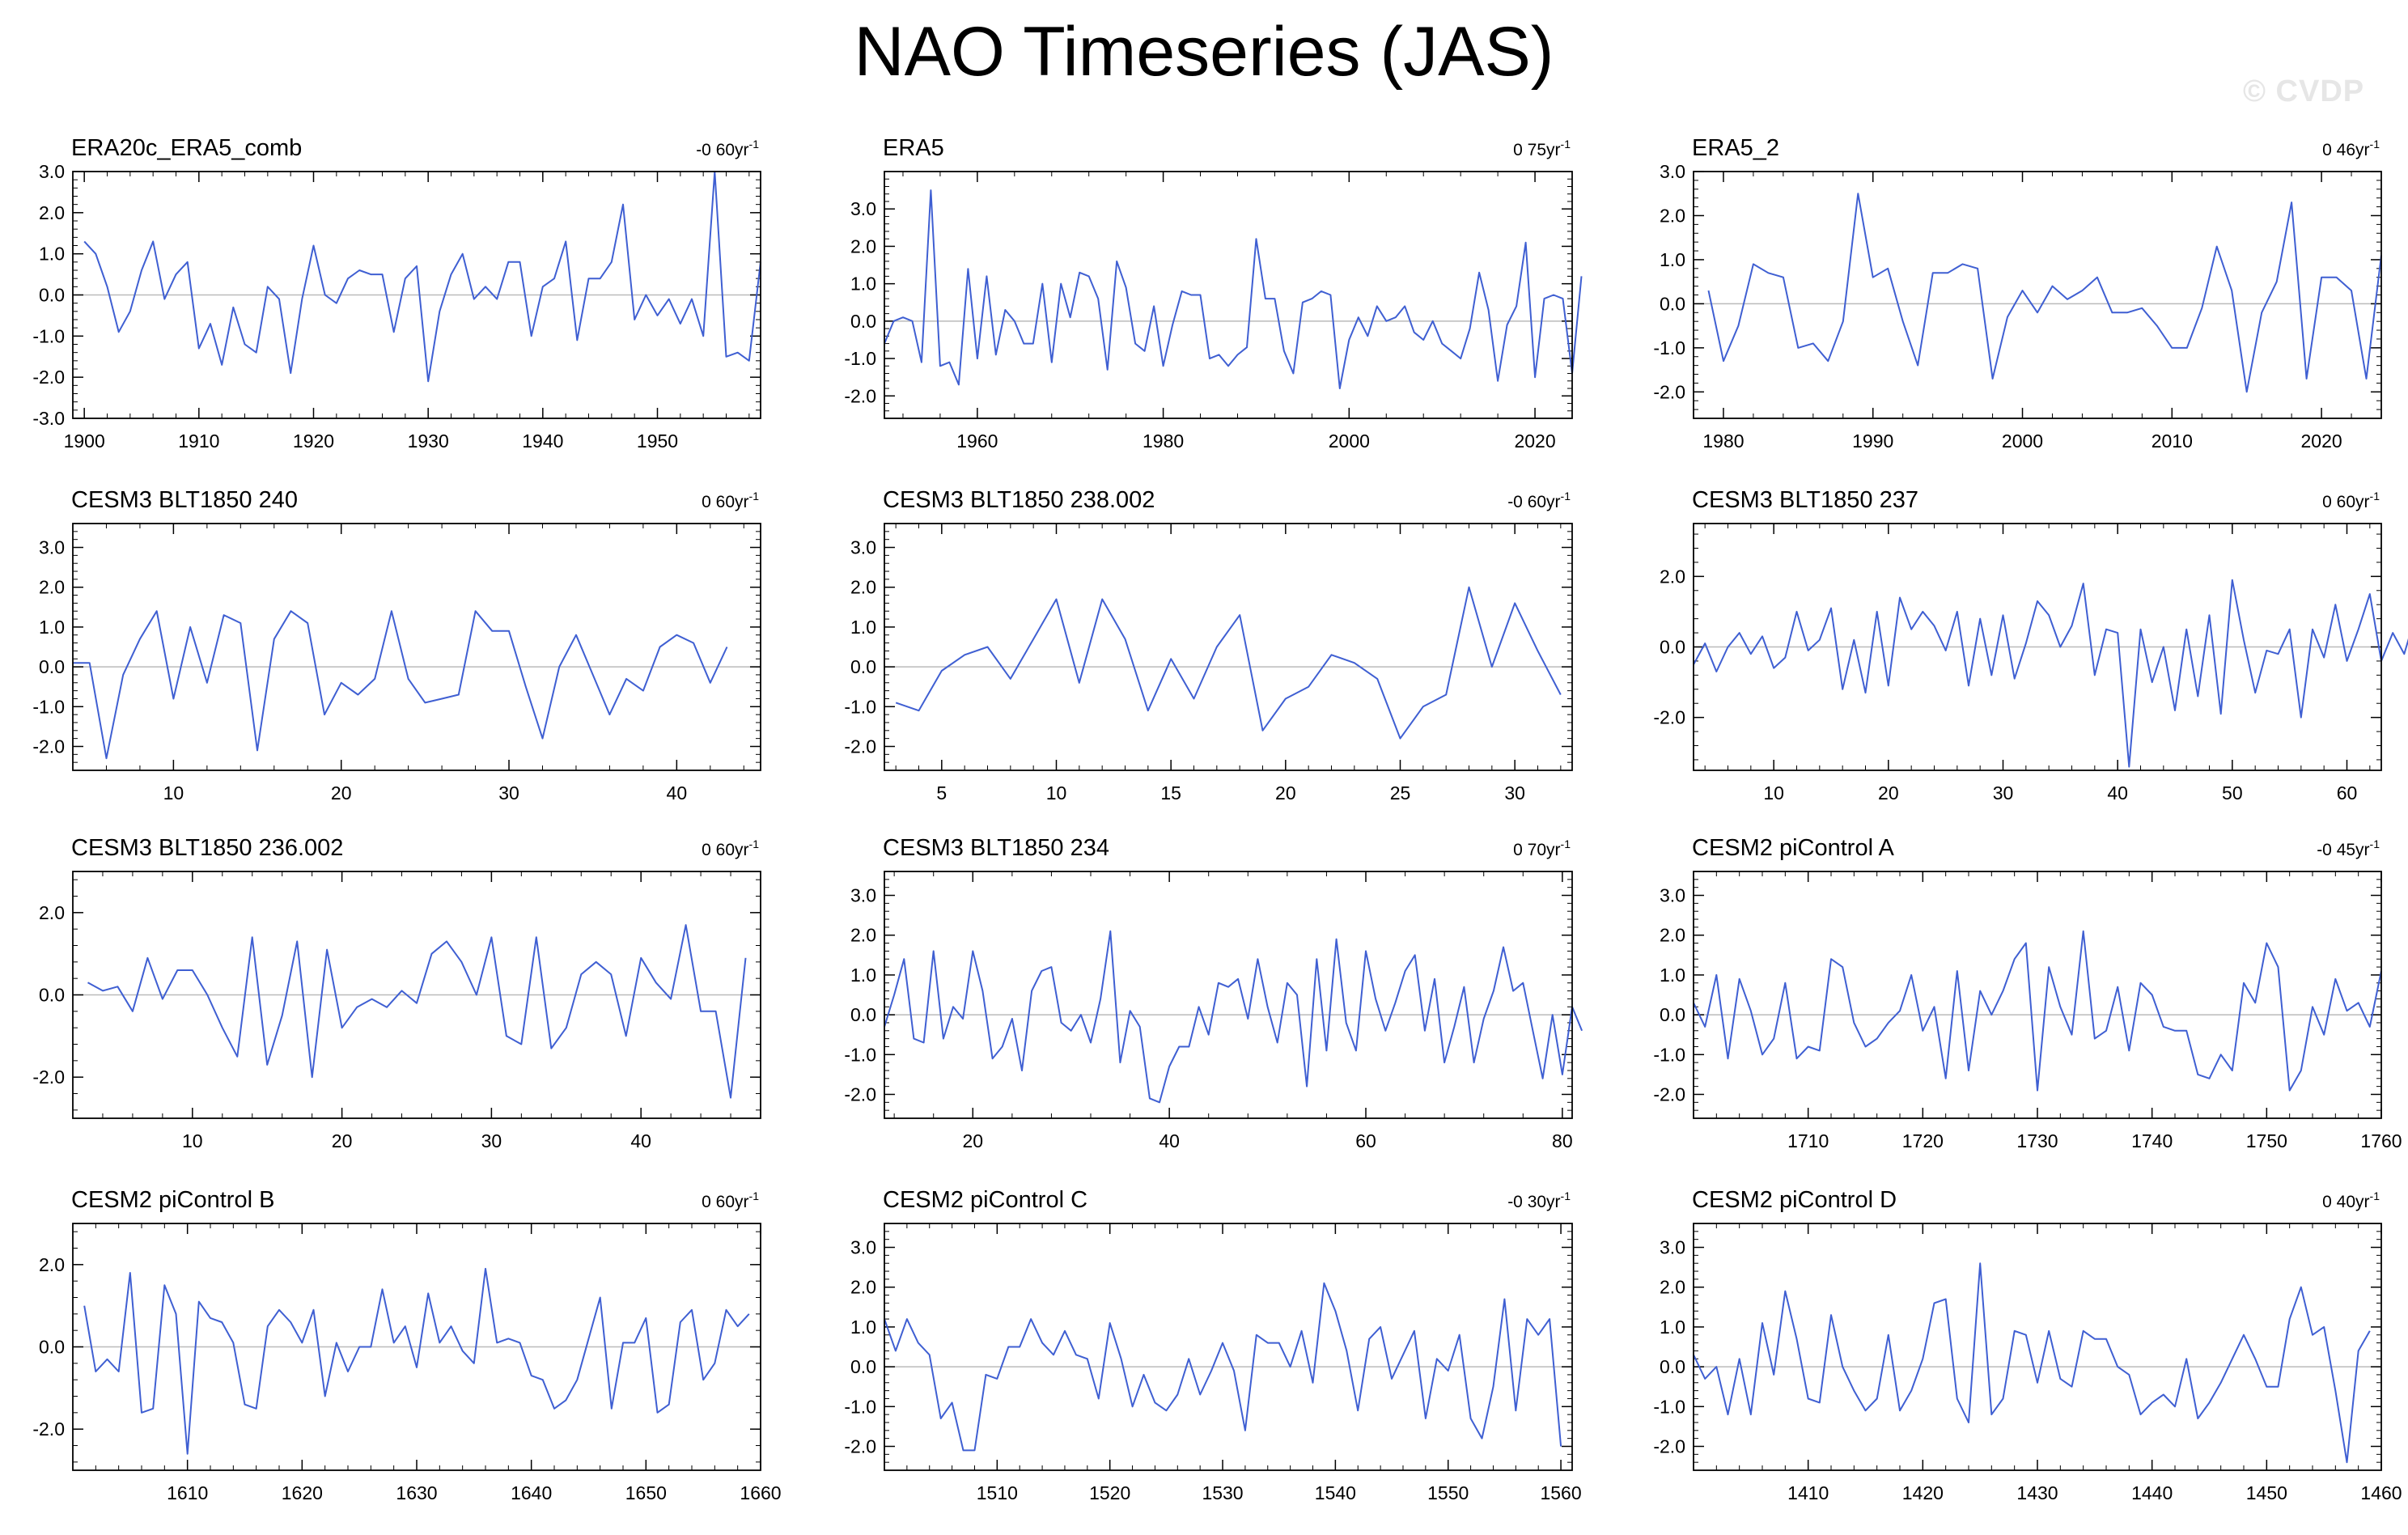  I want to click on x-tick-label: 1440, so click(2152, 1492).